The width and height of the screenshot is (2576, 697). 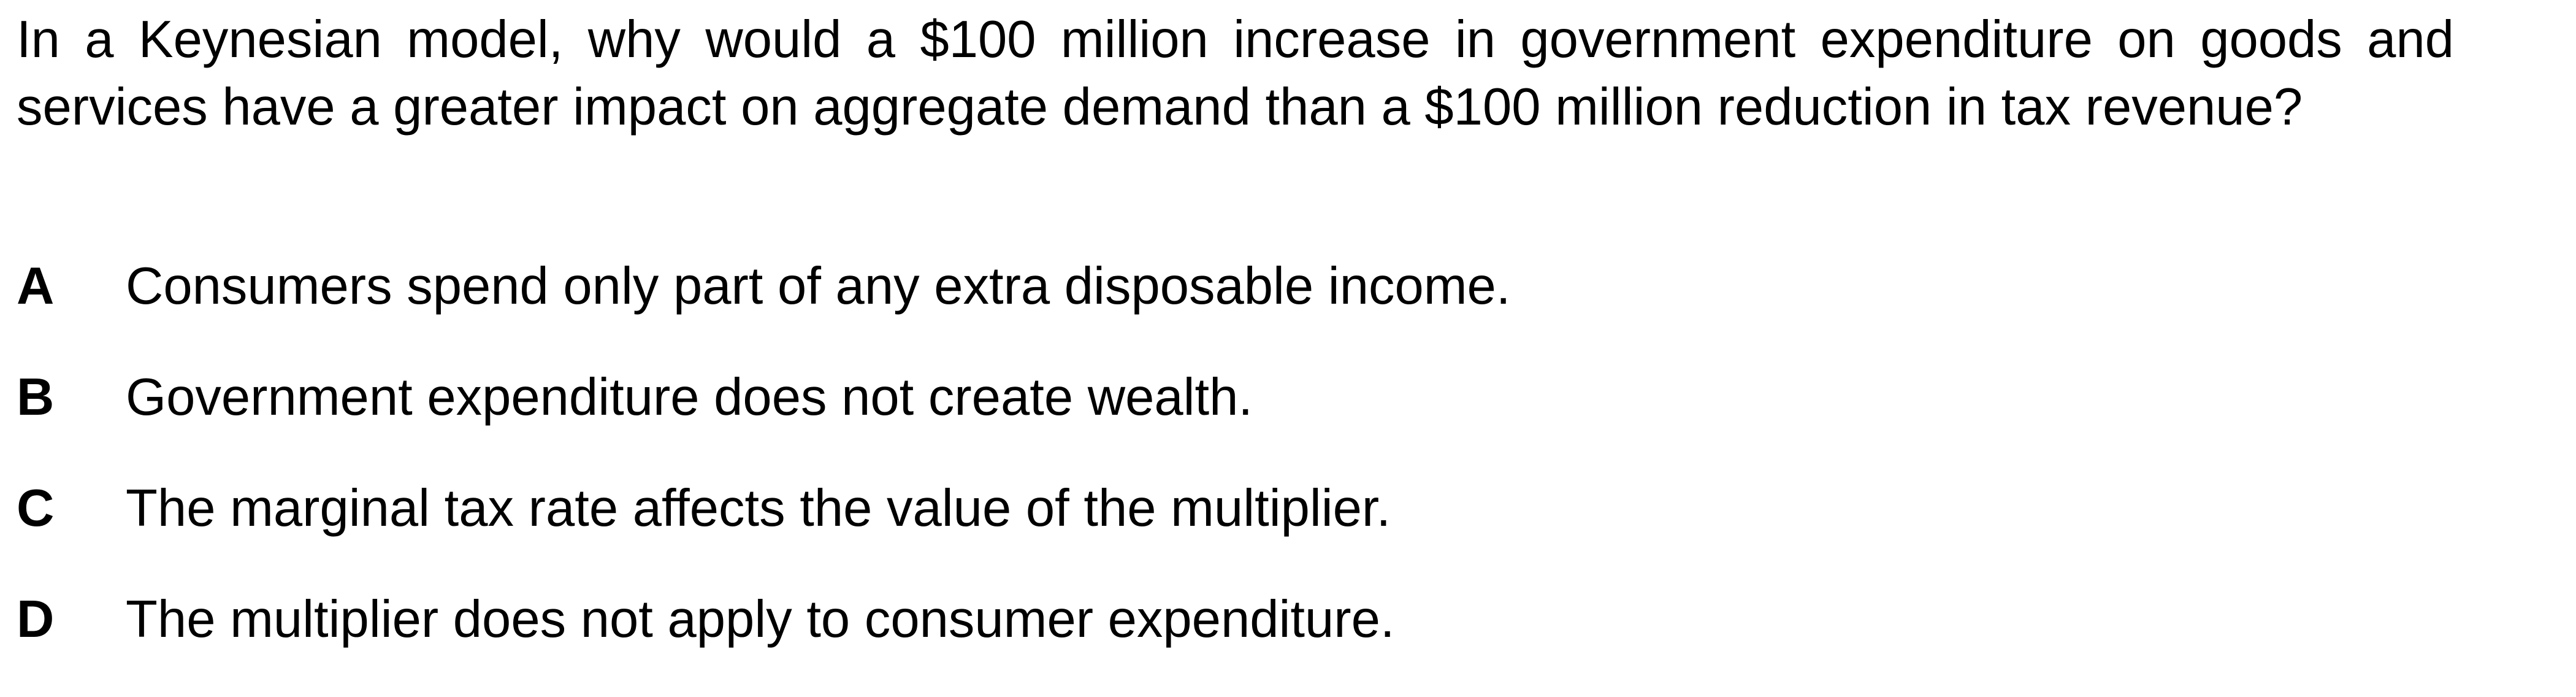 I want to click on option-a-letter: A, so click(x=36, y=286).